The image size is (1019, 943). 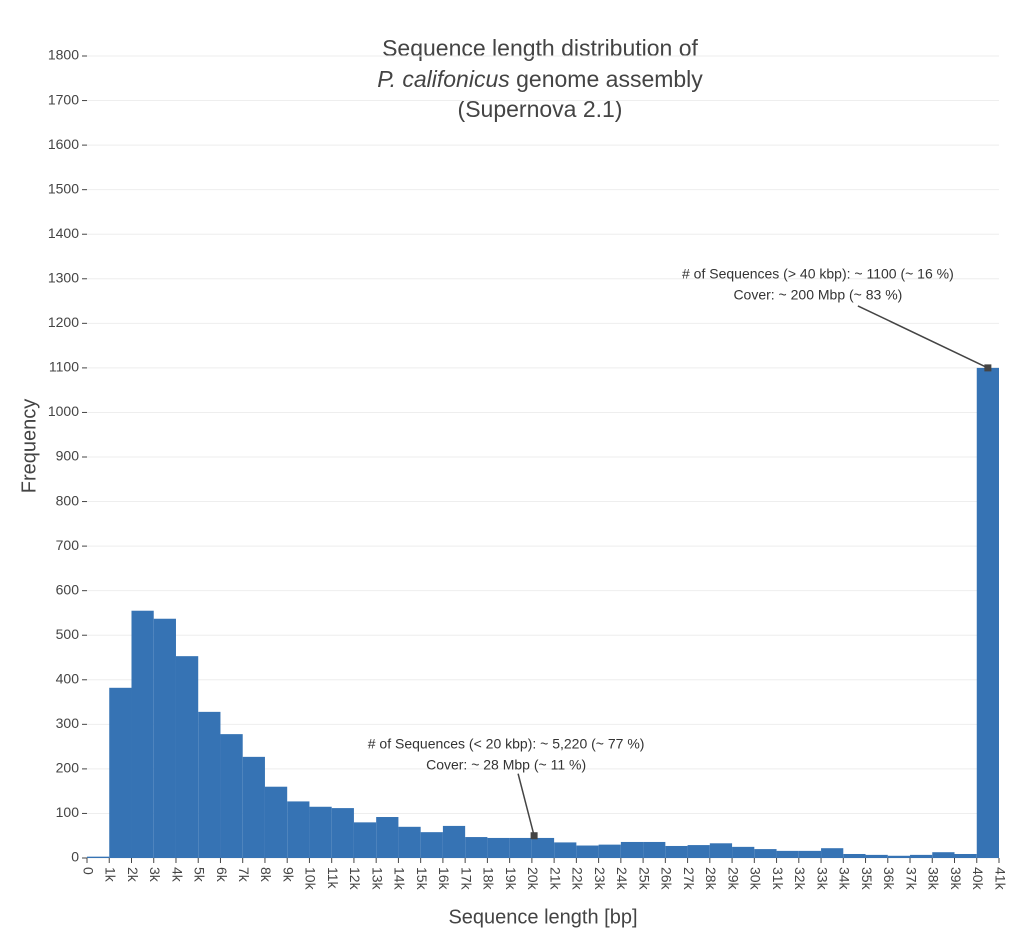 I want to click on x-tick-label: 3k, so click(x=155, y=875).